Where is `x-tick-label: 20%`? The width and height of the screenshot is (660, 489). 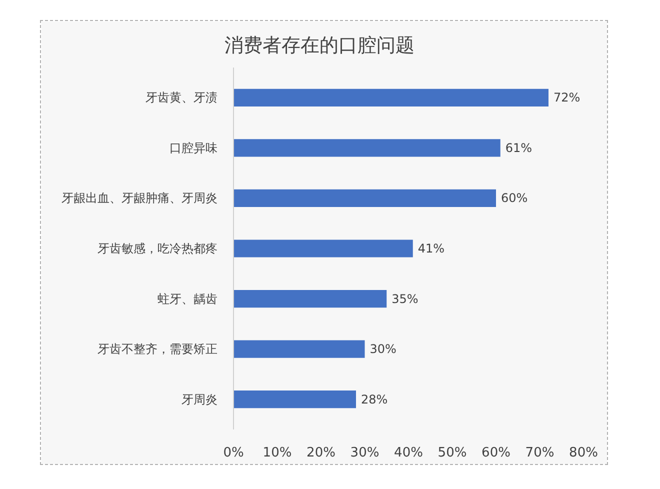 x-tick-label: 20% is located at coordinates (321, 453).